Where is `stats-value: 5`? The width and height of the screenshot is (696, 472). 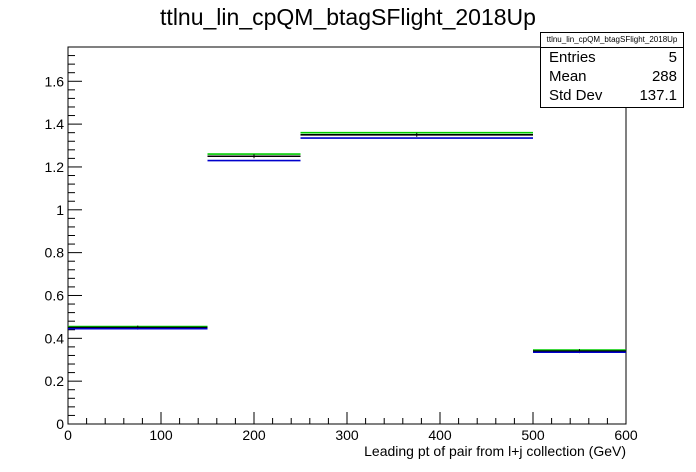 stats-value: 5 is located at coordinates (672, 57).